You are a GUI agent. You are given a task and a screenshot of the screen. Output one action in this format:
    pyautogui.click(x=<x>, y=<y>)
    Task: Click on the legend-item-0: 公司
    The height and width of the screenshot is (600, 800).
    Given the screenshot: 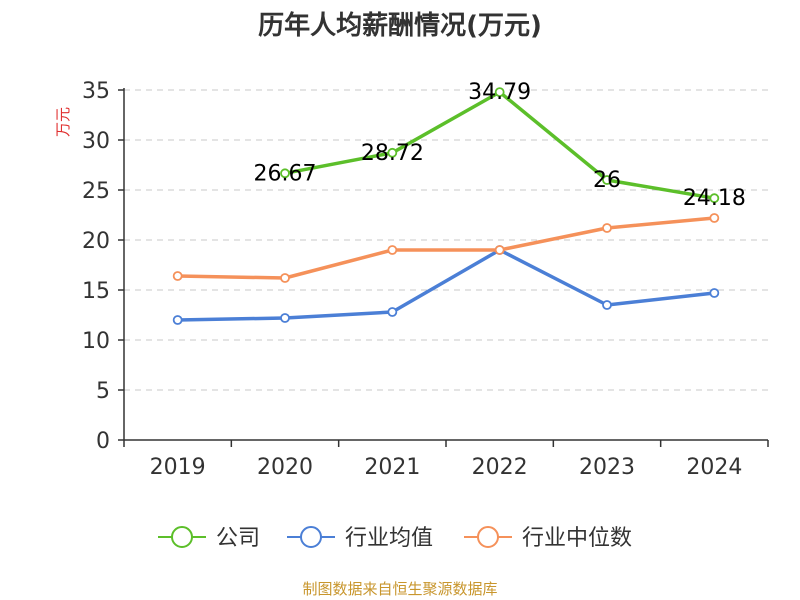 What is the action you would take?
    pyautogui.click(x=209, y=538)
    